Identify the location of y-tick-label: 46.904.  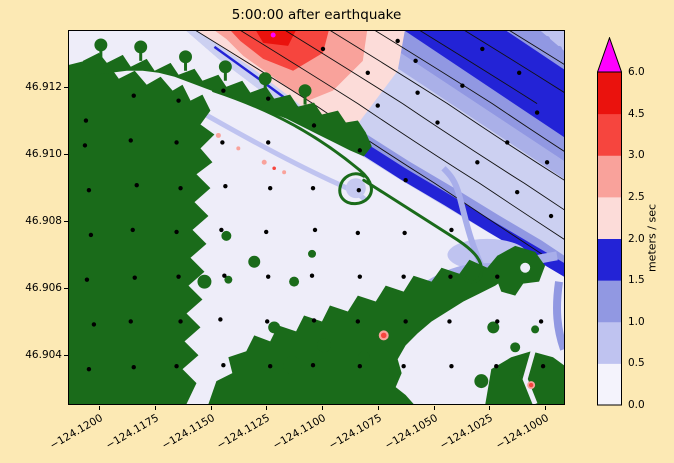
(43, 354).